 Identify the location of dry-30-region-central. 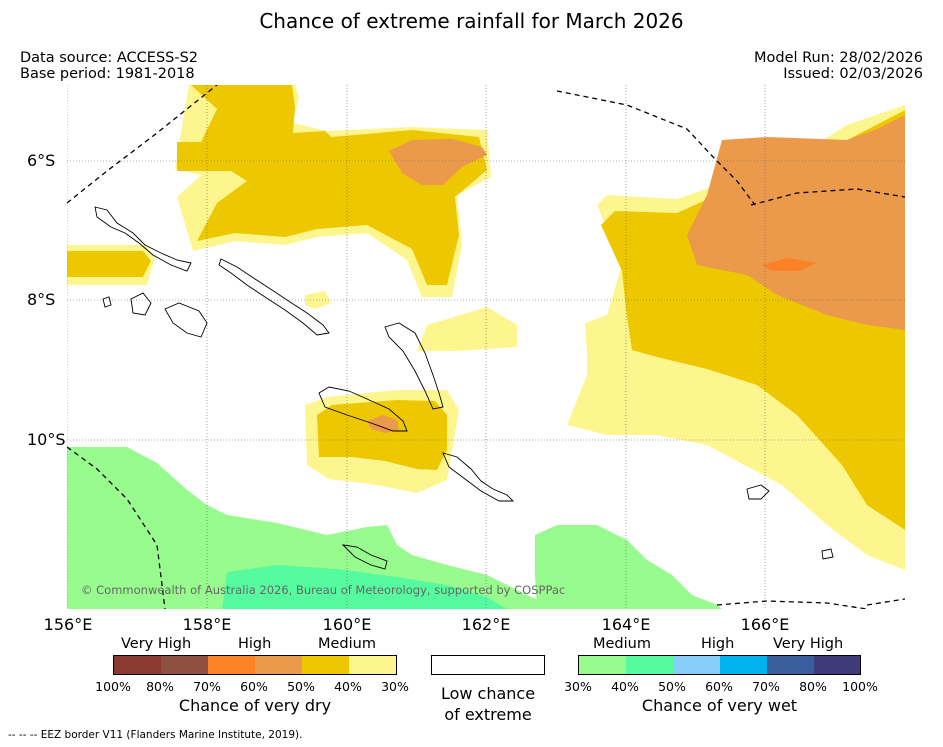
(467, 329).